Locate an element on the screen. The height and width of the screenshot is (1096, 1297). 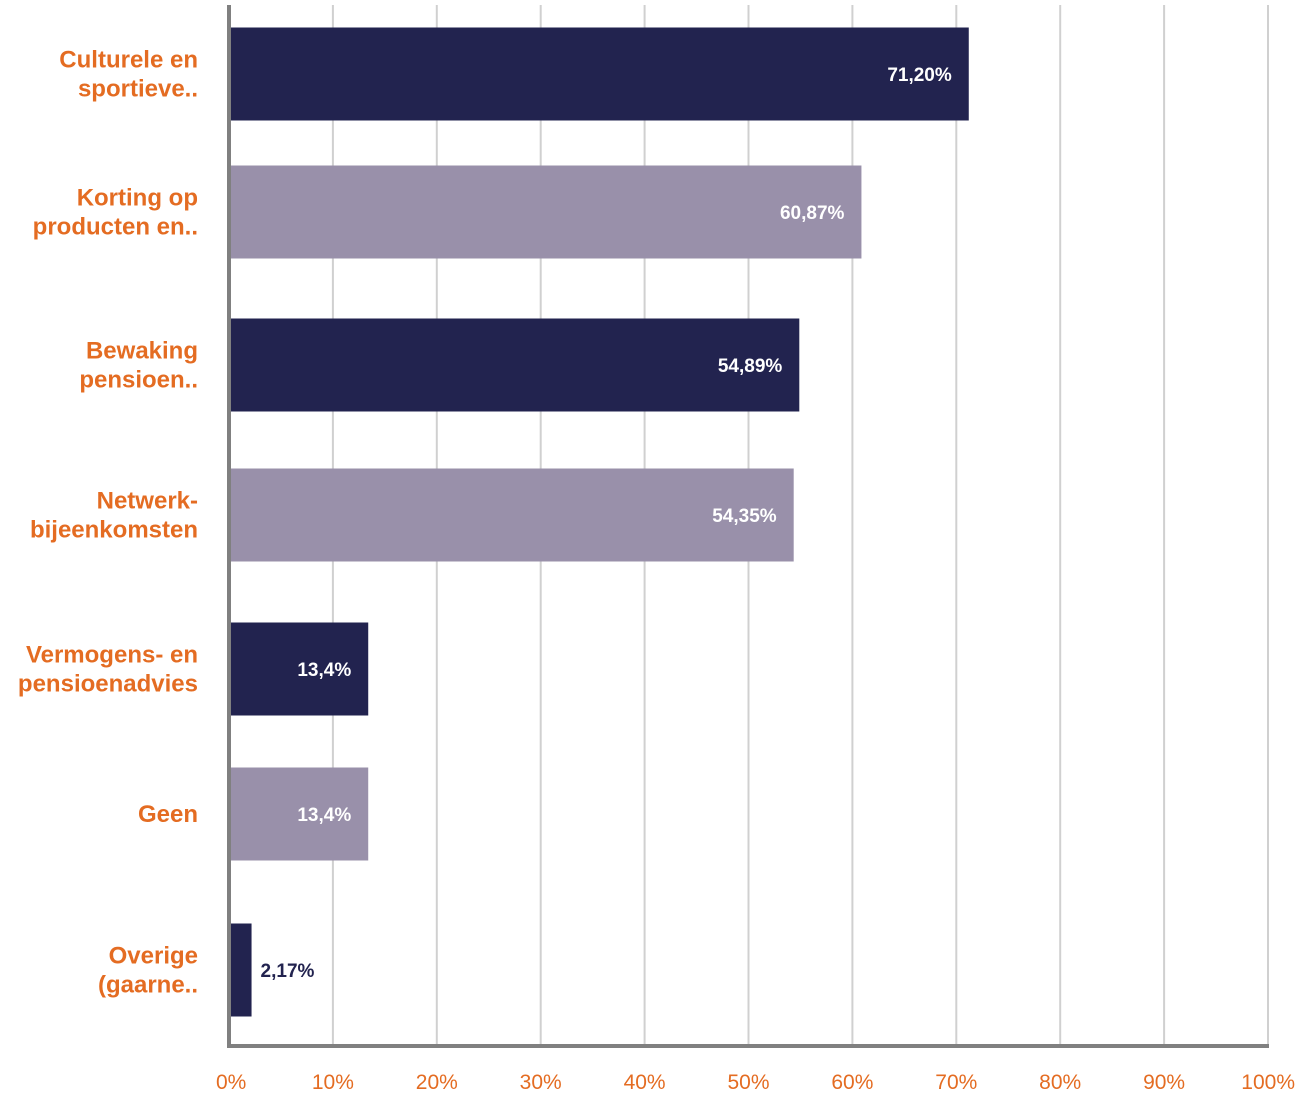
category-label: Overige (gaarne.. is located at coordinates (148, 971).